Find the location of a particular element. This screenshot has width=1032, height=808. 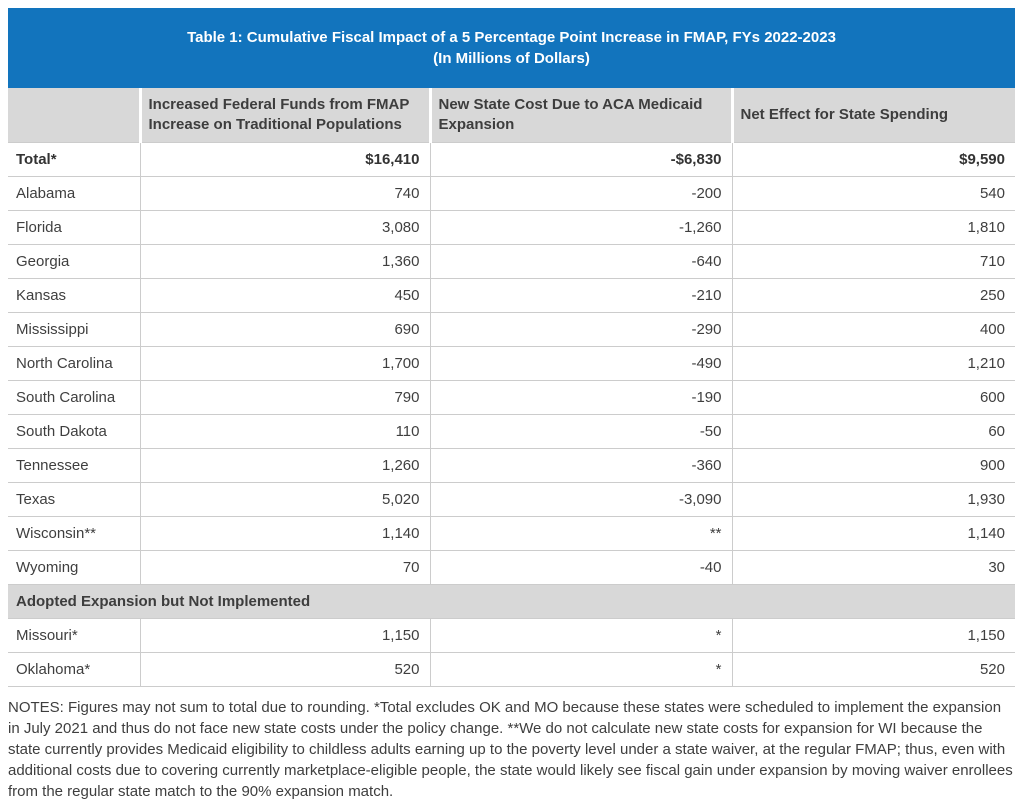

cell-federal-funds: 690 is located at coordinates (284, 328).